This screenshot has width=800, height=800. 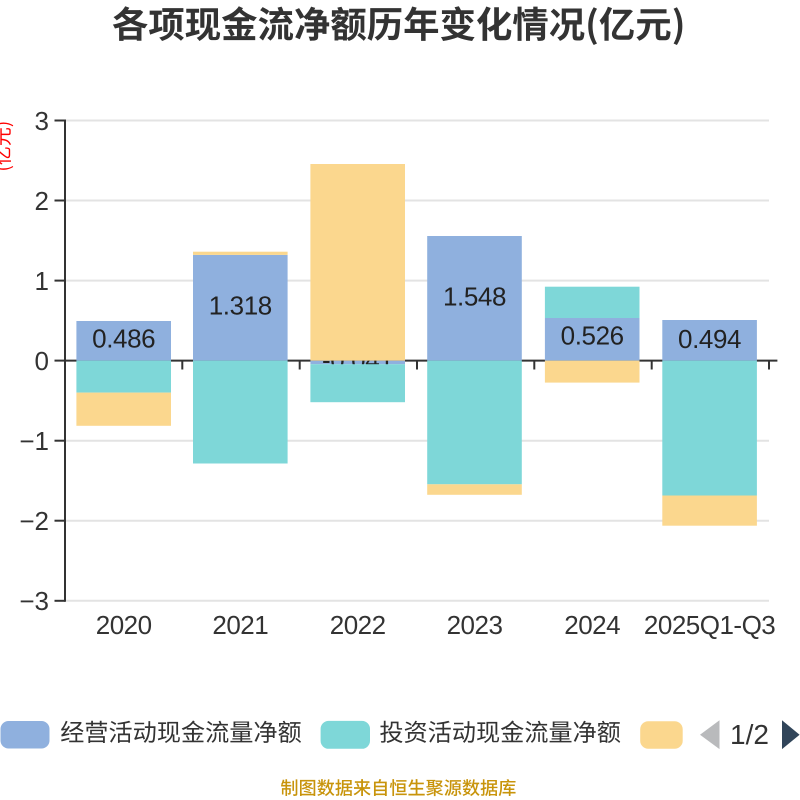 What do you see at coordinates (42, 281) in the screenshot?
I see `svg-text: 1` at bounding box center [42, 281].